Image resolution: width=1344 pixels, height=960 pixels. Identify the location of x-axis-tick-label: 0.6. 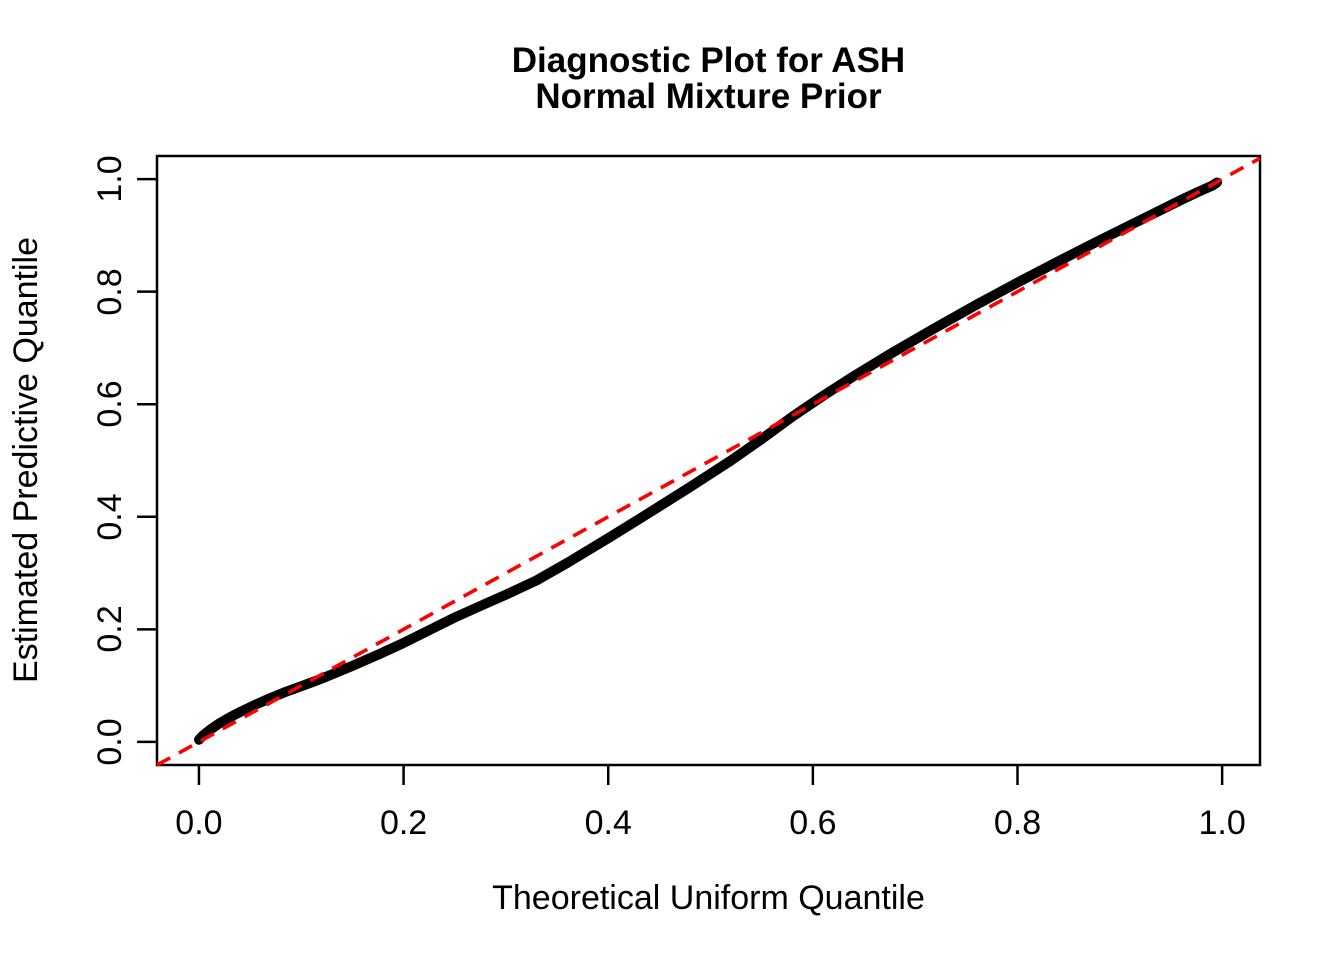
(813, 823).